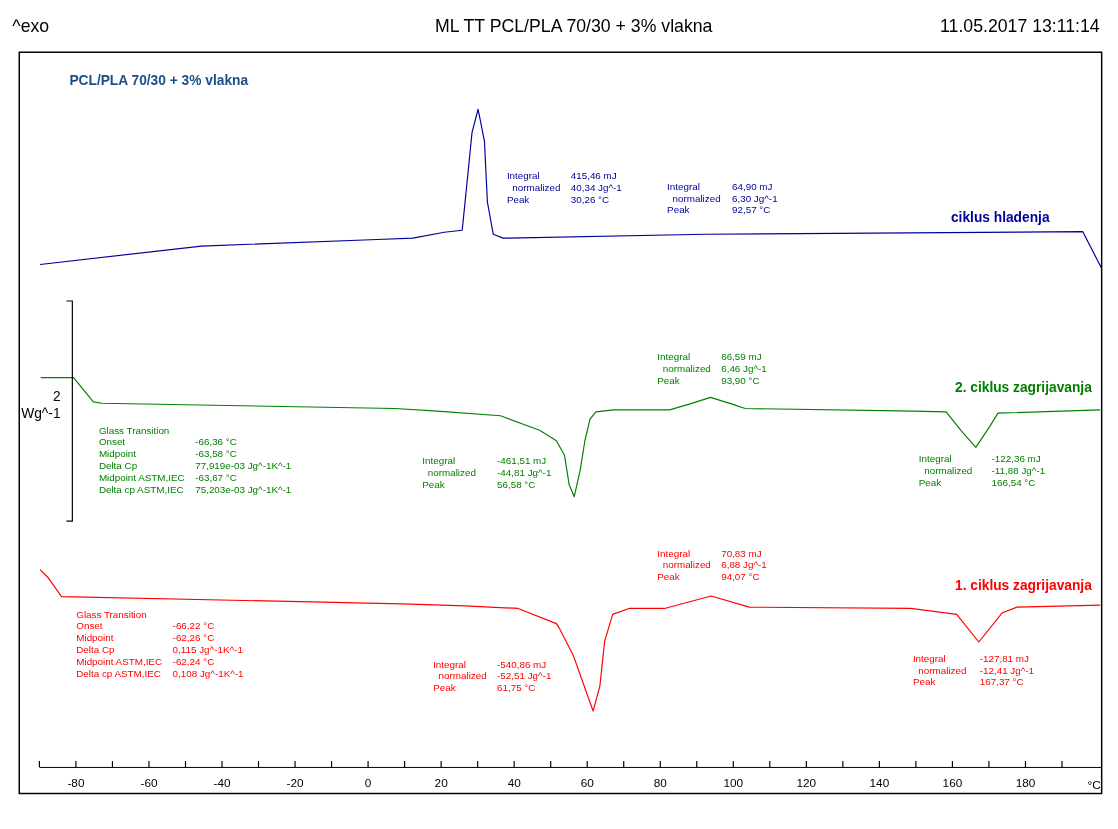 The height and width of the screenshot is (829, 1118). I want to click on chart-subtitle: PCL/PLA 70/30 + 3% vlakna, so click(159, 80).